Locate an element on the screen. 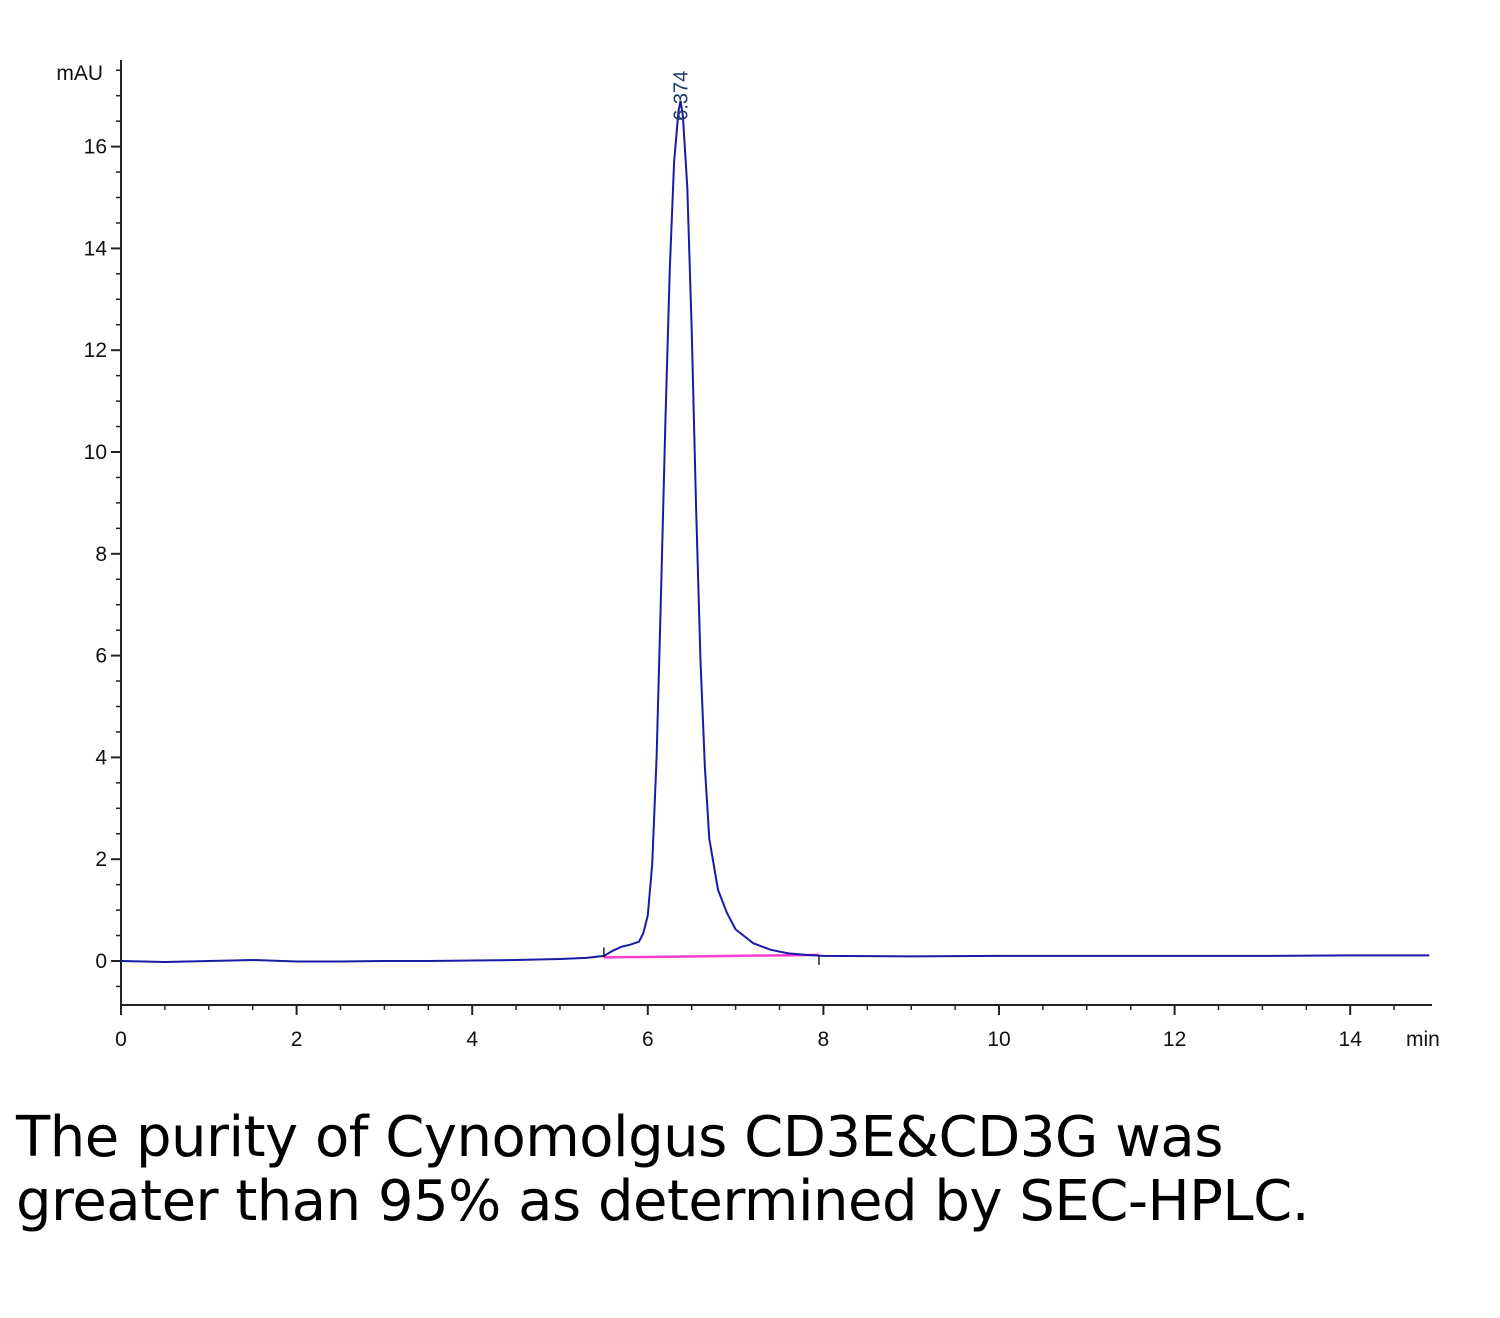  x-axis-unit-label: min is located at coordinates (1423, 1039).